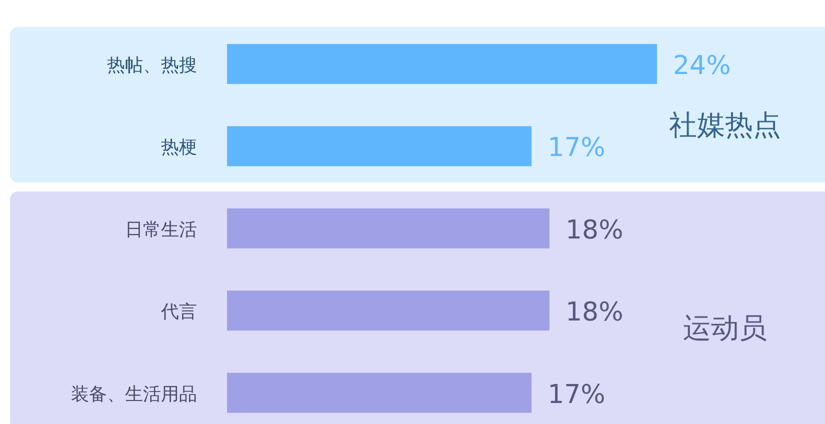 The image size is (825, 424). I want to click on y-tick-label: 热帖、热搜, so click(152, 65).